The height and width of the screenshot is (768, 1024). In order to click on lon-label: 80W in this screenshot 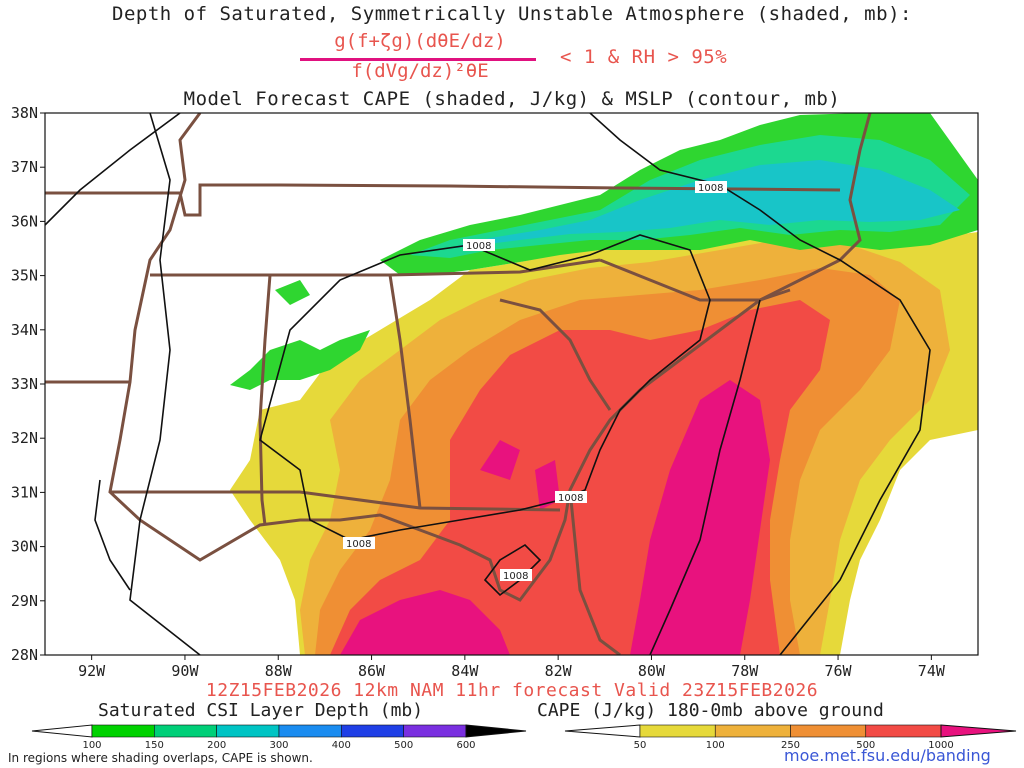, I will do `click(652, 671)`.